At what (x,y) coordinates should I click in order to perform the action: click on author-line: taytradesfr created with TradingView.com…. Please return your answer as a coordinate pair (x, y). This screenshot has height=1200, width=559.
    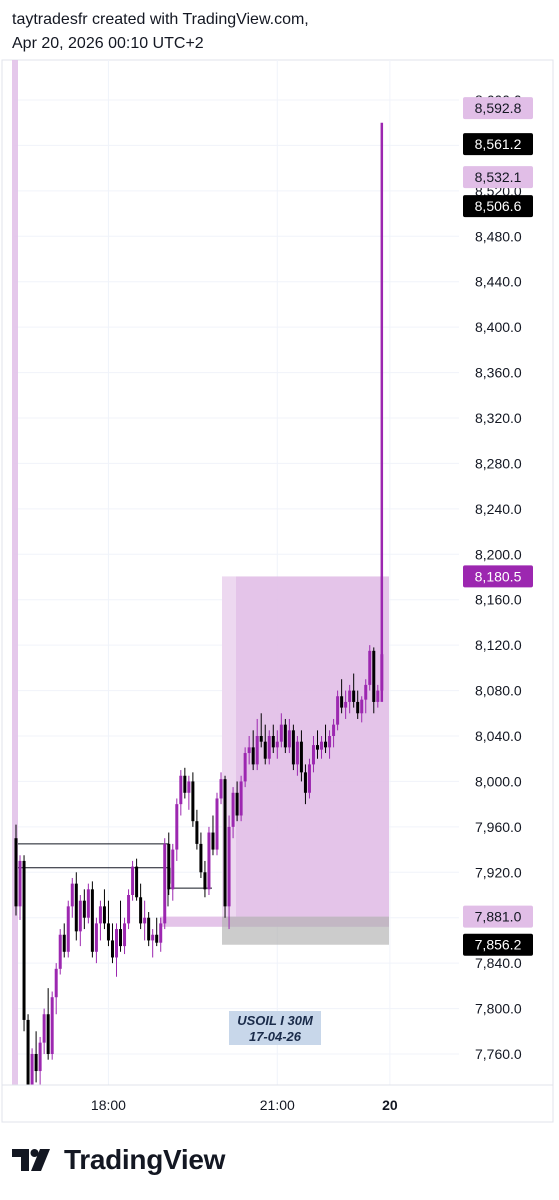
    Looking at the image, I should click on (160, 19).